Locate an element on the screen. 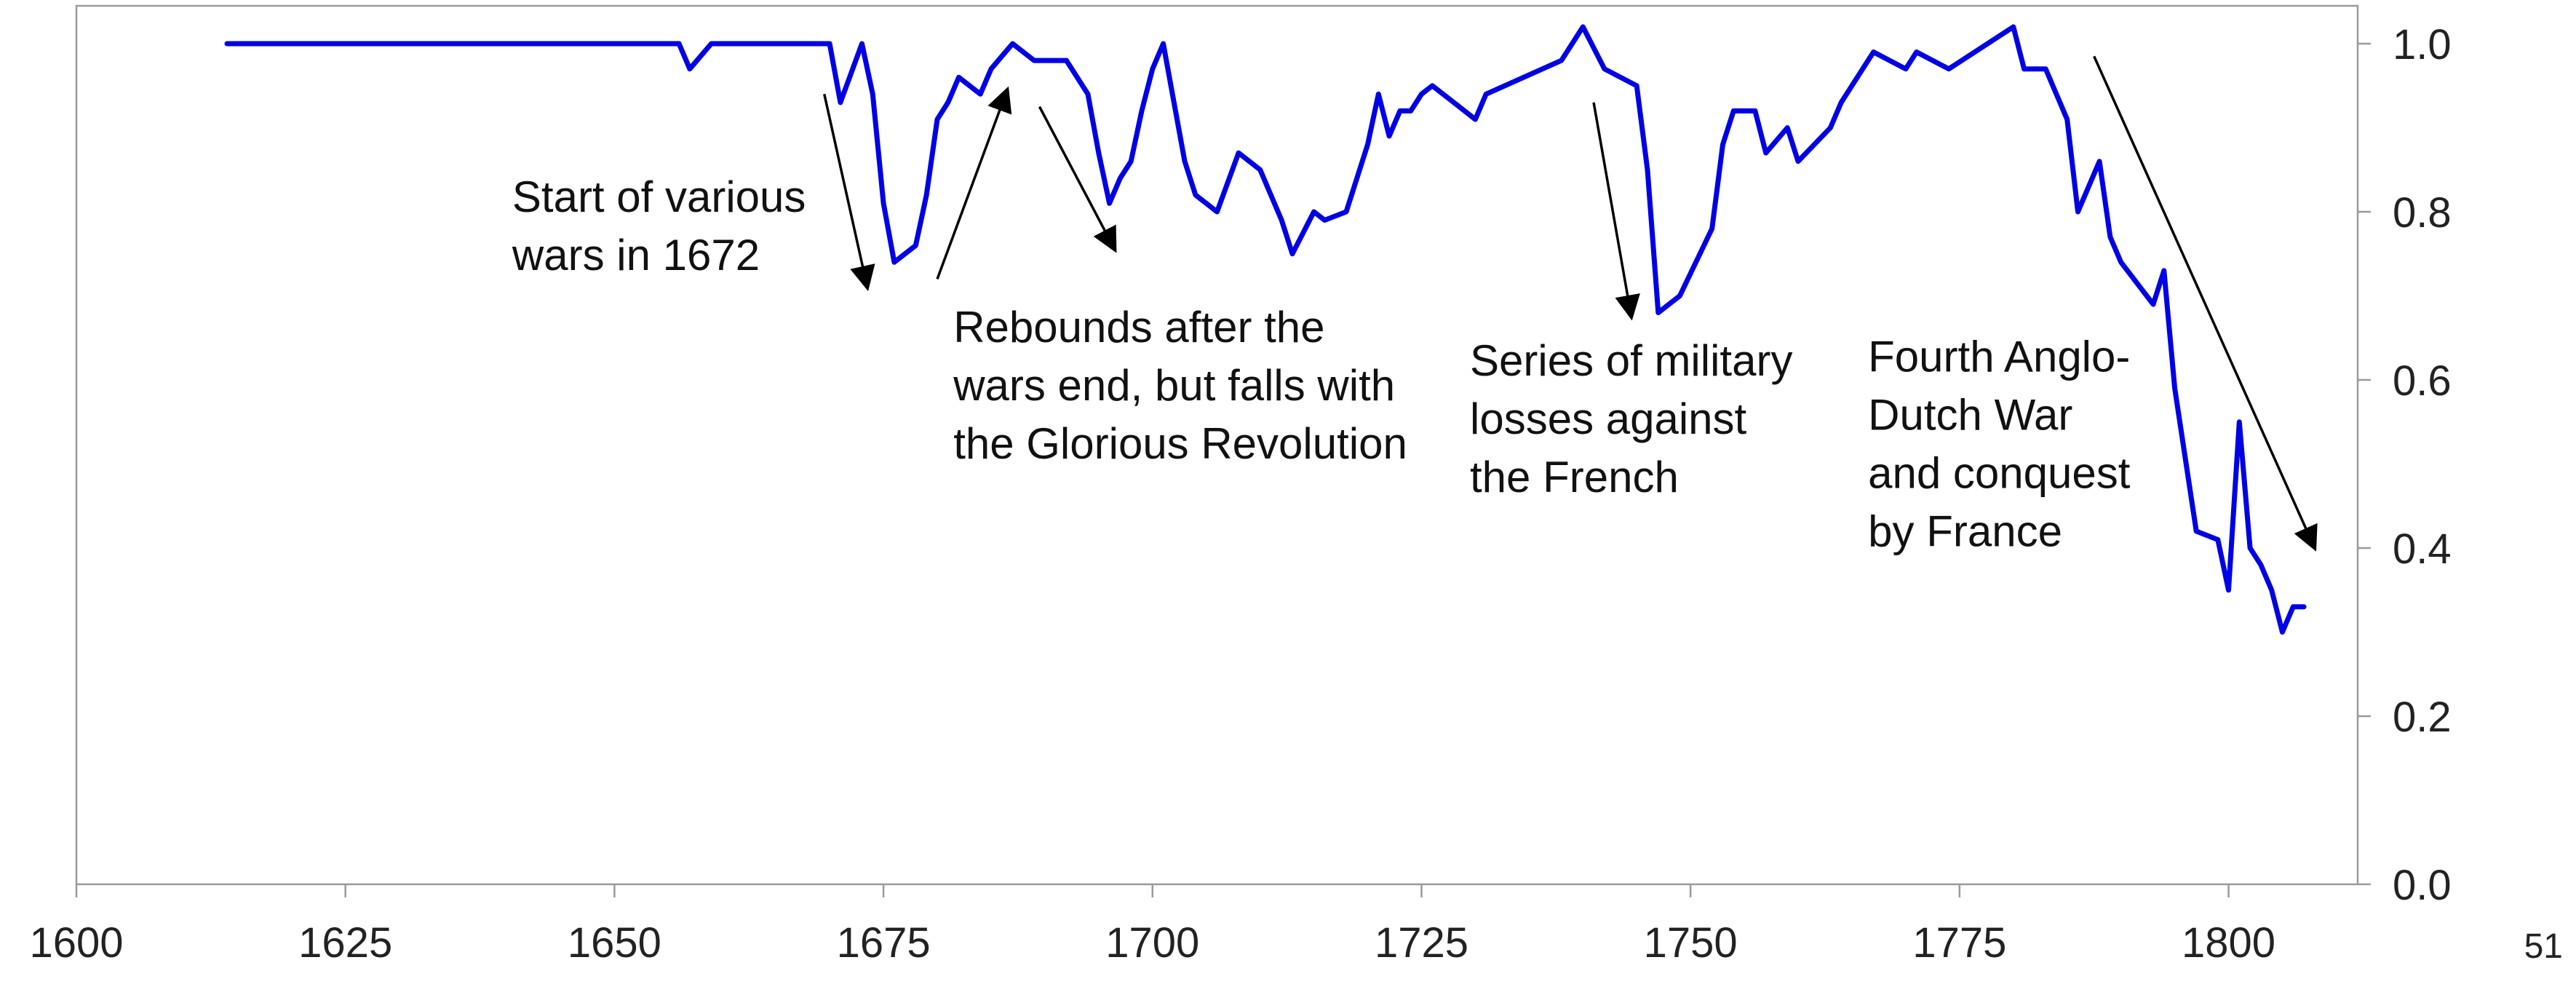 The height and width of the screenshot is (984, 2576). annotation-text-line: and conquest is located at coordinates (2000, 473).